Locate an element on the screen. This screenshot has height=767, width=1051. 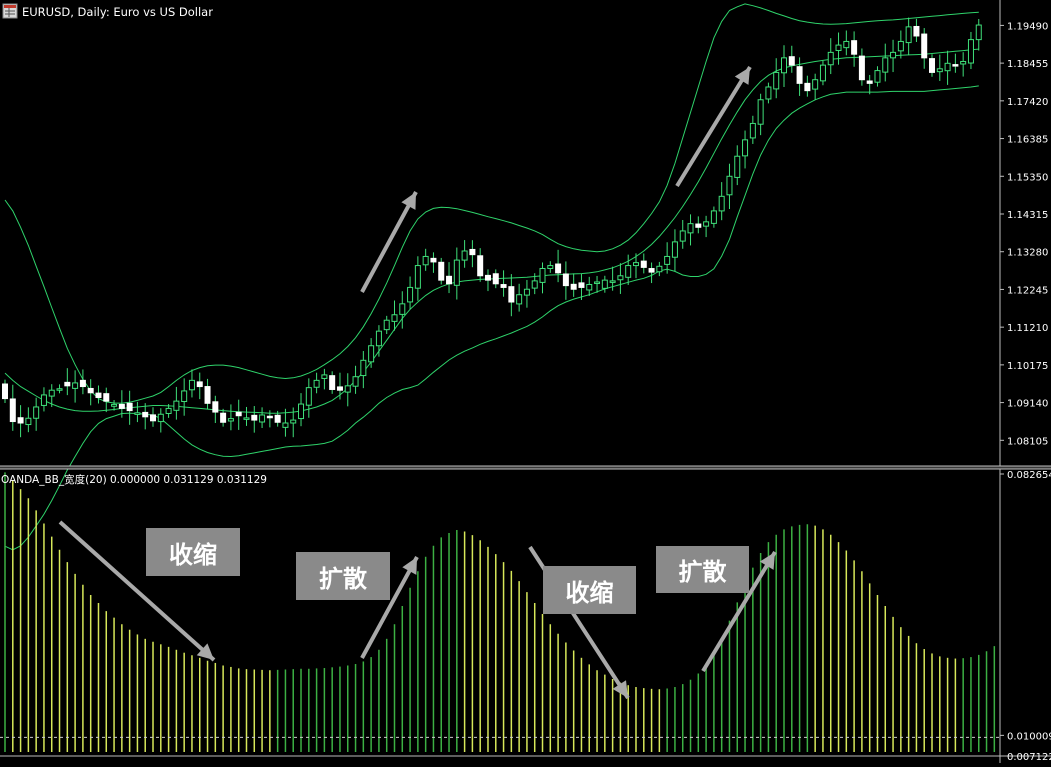
price-tick-label: 1.14315 is located at coordinates (1027, 215).